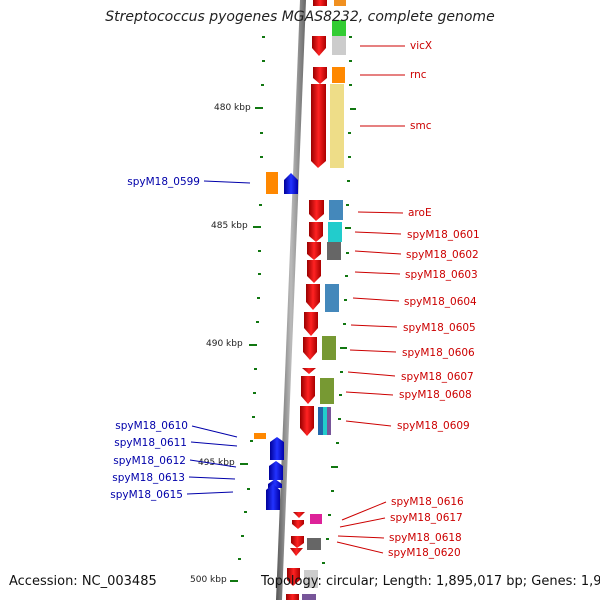 The height and width of the screenshot is (600, 600). I want to click on gene-label-smc: smc, so click(421, 126).